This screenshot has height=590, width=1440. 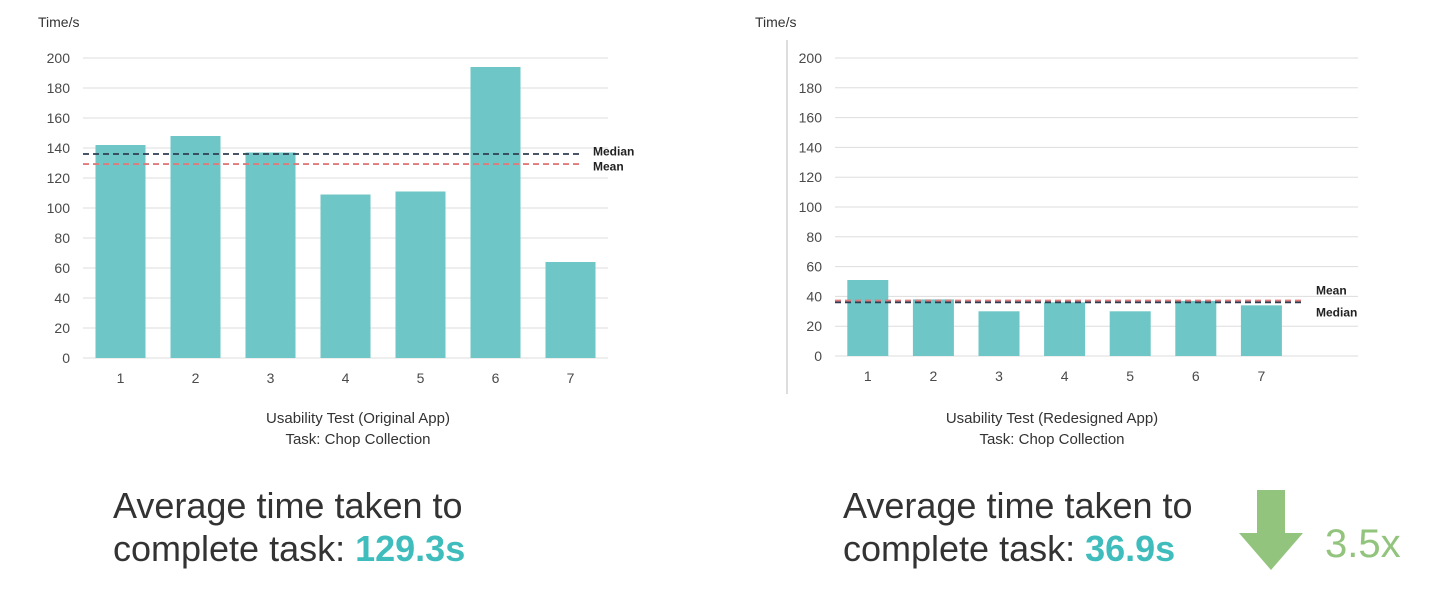 I want to click on summary-value: 36.9s, so click(x=1130, y=548).